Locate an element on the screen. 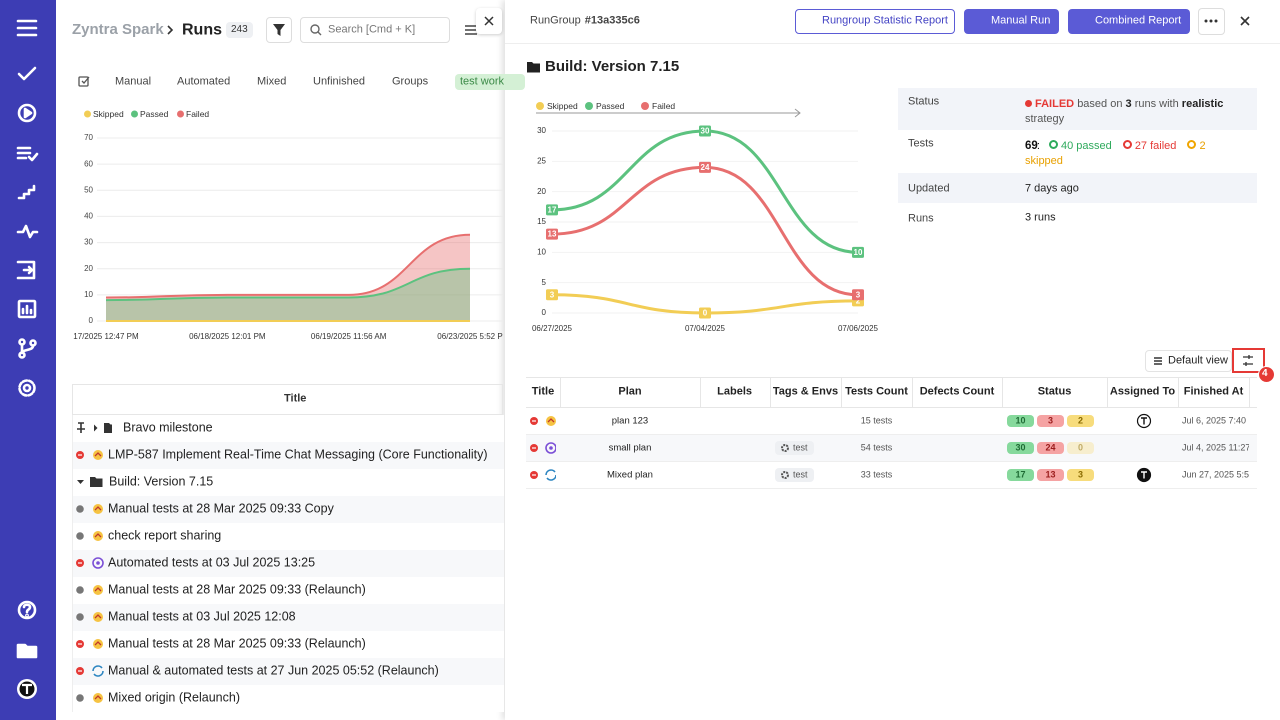 The width and height of the screenshot is (1280, 720). run-title: Bravo milestone is located at coordinates (168, 427).